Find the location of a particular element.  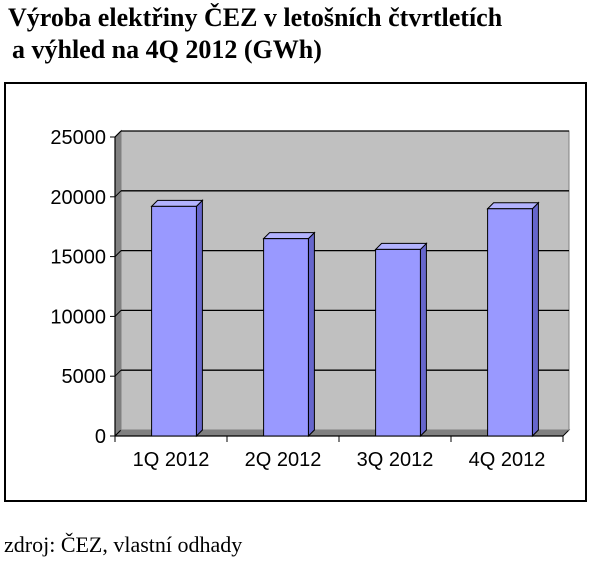

x-tick-label: 3Q 2012 is located at coordinates (395, 460).